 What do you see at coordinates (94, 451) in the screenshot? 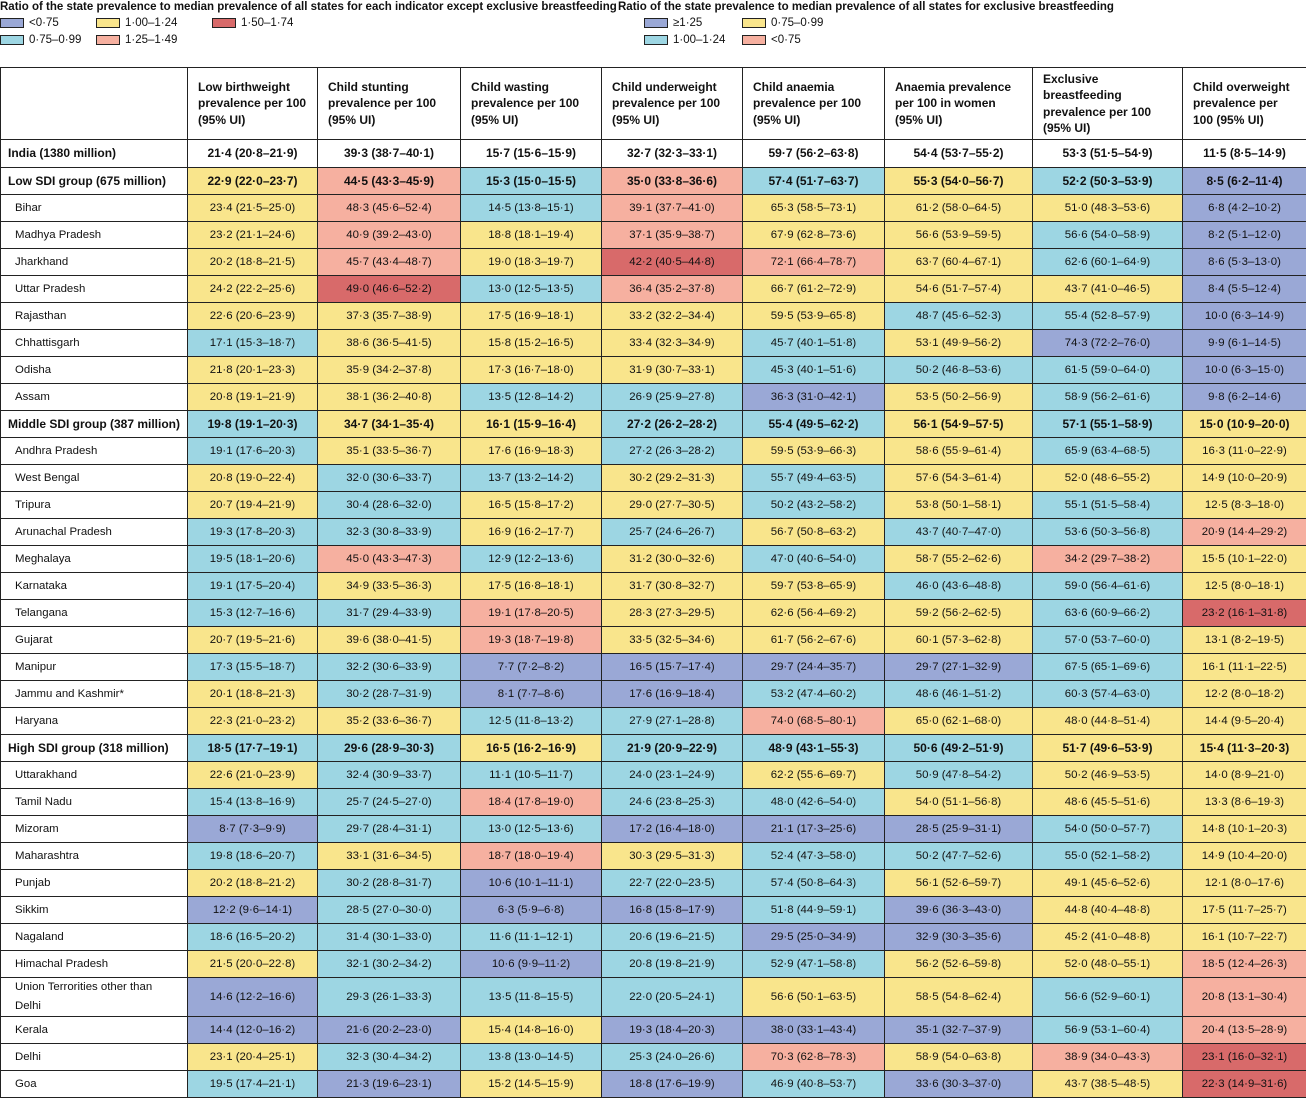
I see `row-label: Andhra Pradesh` at bounding box center [94, 451].